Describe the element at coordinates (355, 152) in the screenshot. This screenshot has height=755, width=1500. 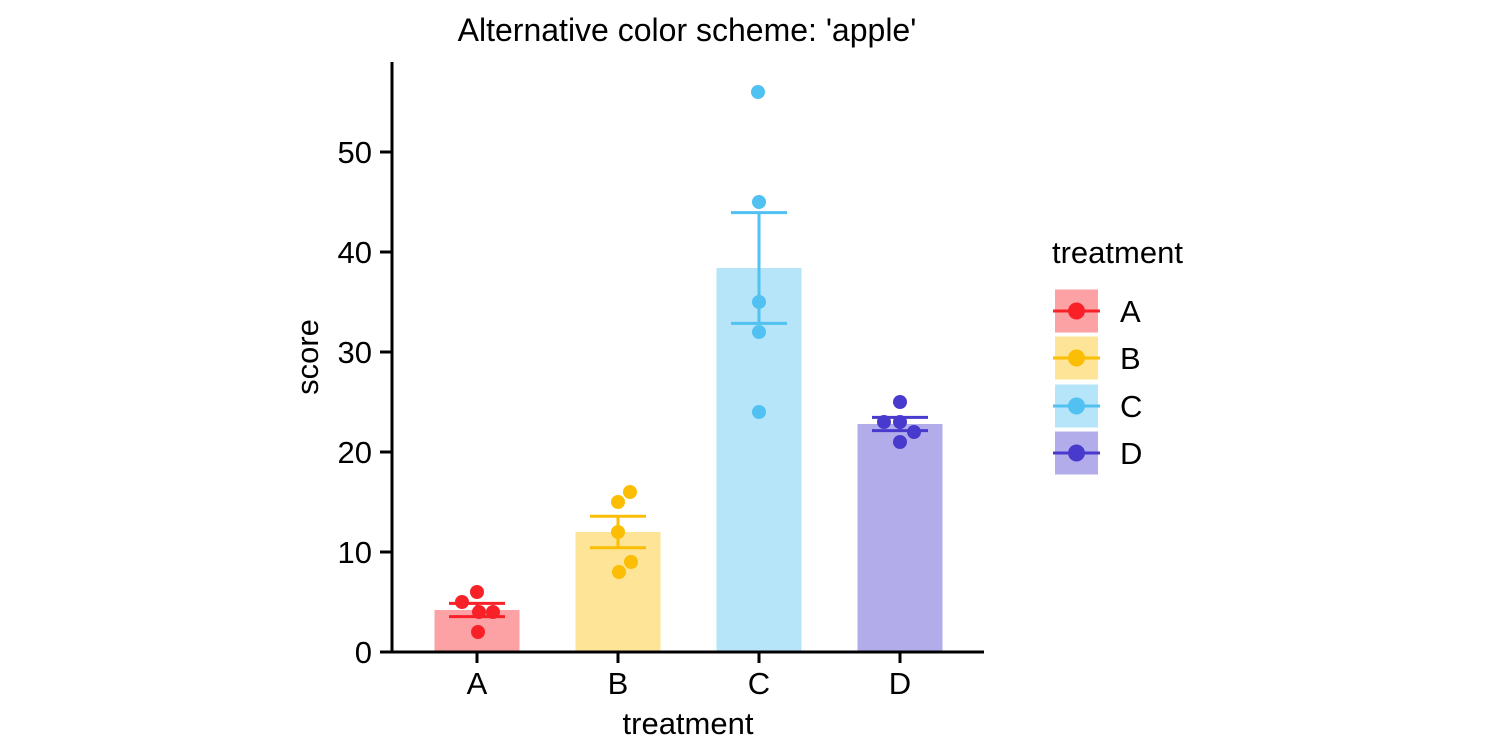
I see `y-tick-label: 50` at that location.